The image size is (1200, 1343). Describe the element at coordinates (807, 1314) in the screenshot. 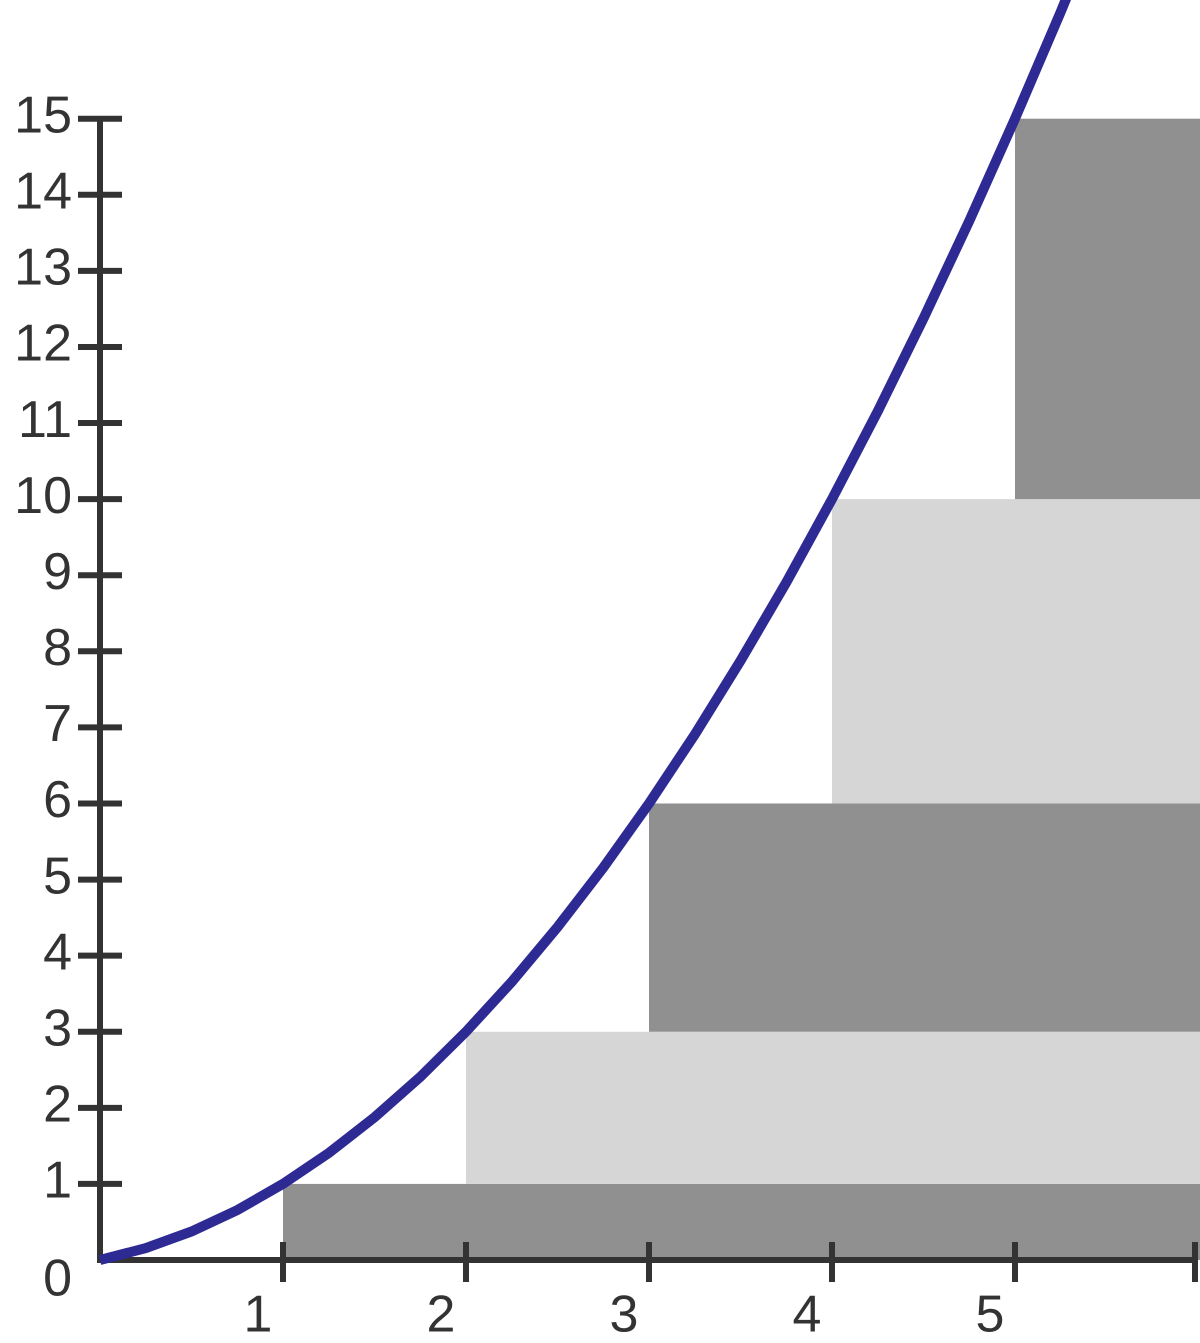

I see `x-tick-label: 4` at that location.